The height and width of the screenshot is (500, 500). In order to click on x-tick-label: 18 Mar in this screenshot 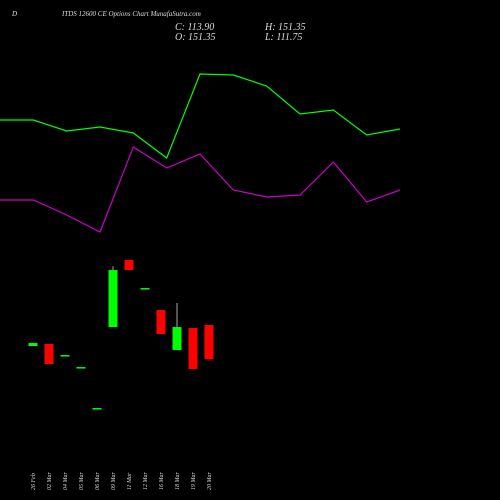, I will do `click(178, 481)`.